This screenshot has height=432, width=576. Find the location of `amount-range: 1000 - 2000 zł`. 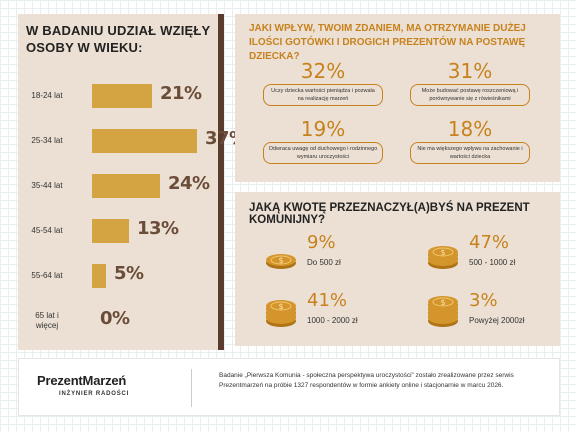

amount-range: 1000 - 2000 zł is located at coordinates (332, 320).